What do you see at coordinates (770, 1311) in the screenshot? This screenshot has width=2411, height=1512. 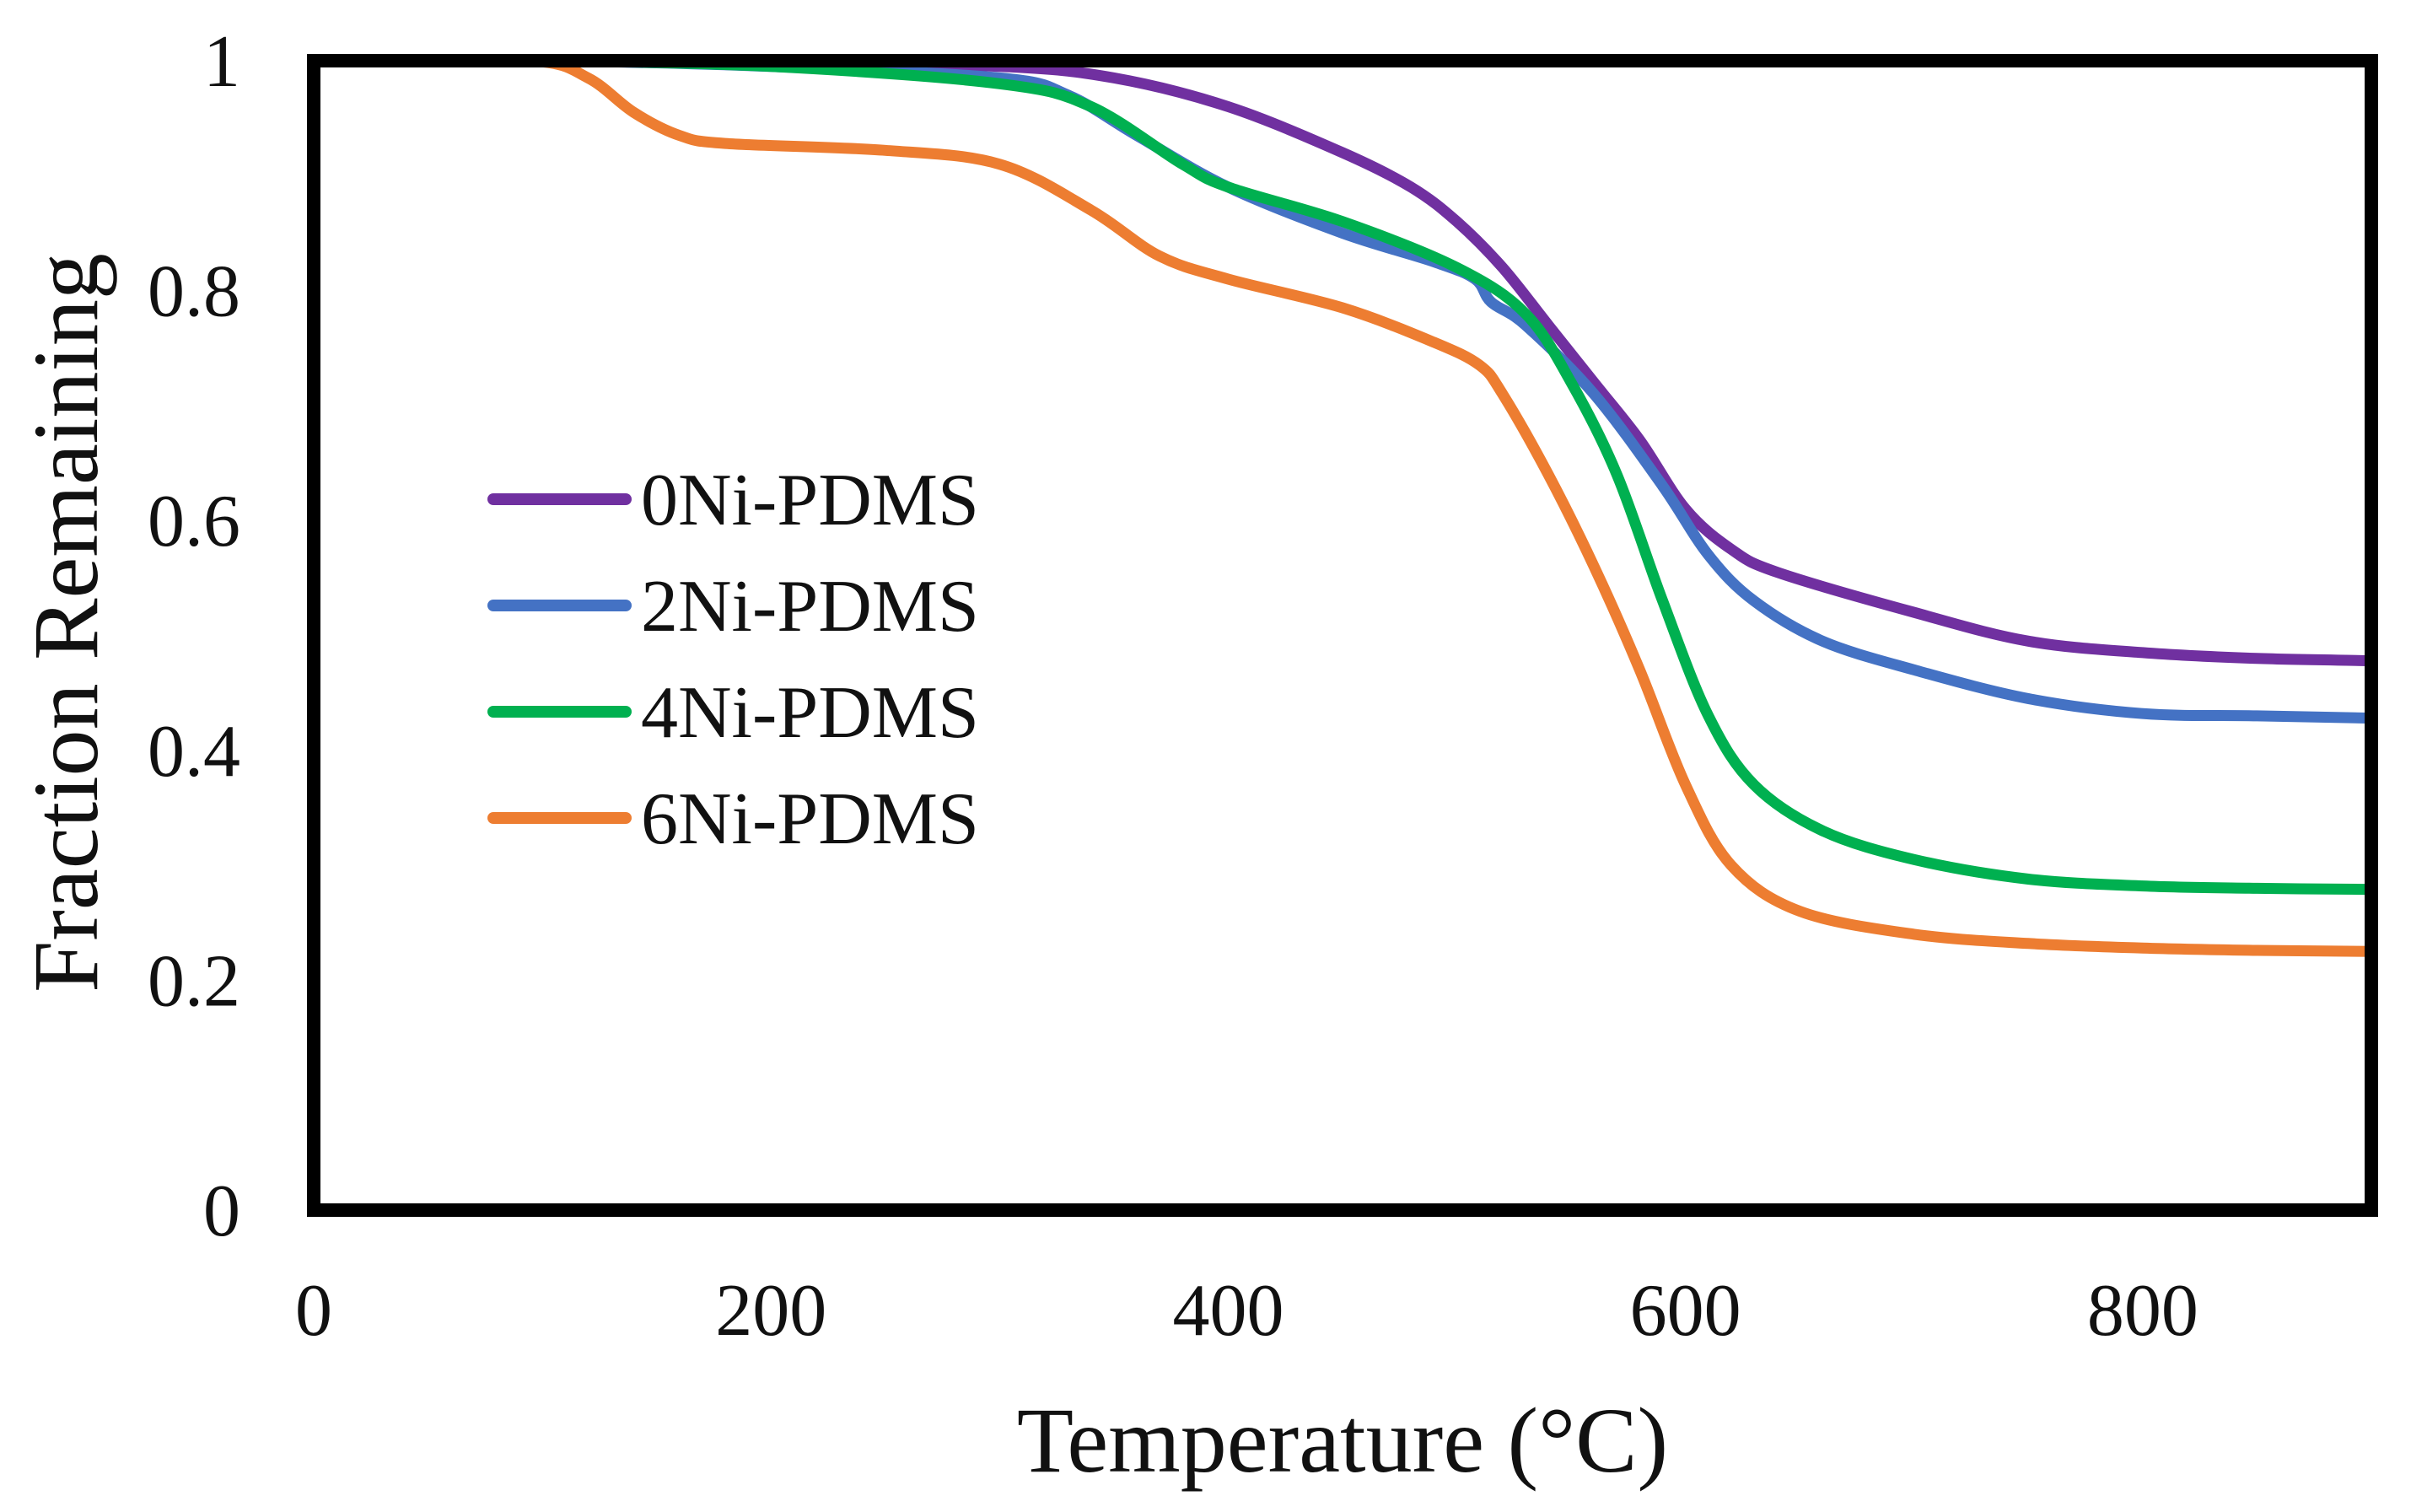 I see `x-tick-label: 200` at bounding box center [770, 1311].